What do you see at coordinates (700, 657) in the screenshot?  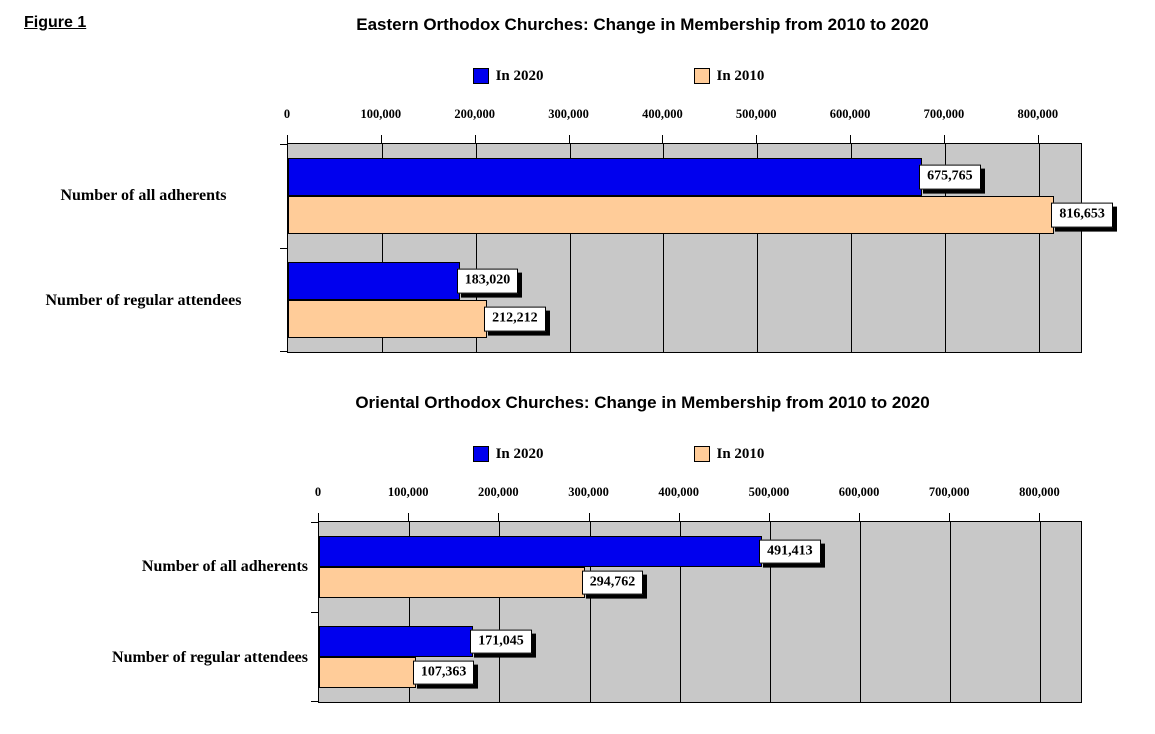 I see `bar-group: 171,045 107,363` at bounding box center [700, 657].